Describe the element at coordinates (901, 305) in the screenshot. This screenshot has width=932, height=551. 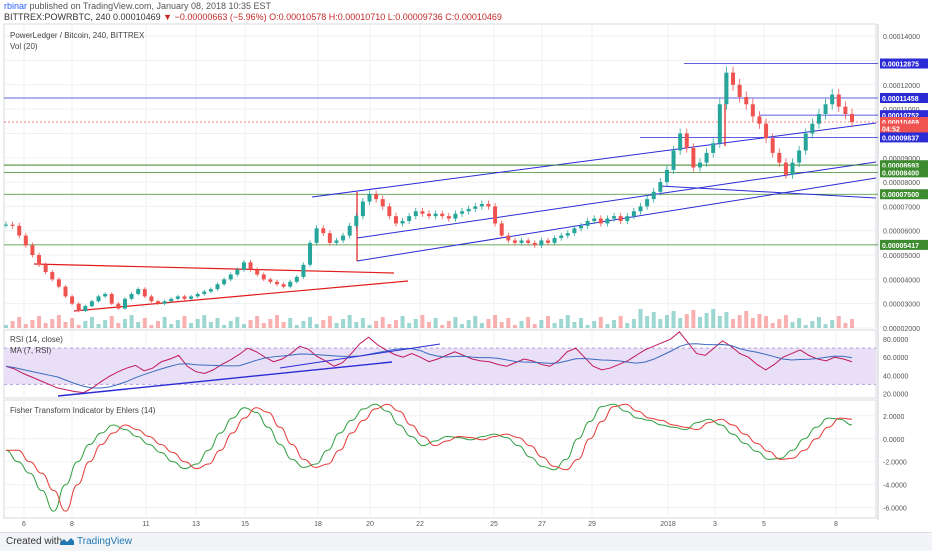
I see `price-tick-label: 0.00003000` at that location.